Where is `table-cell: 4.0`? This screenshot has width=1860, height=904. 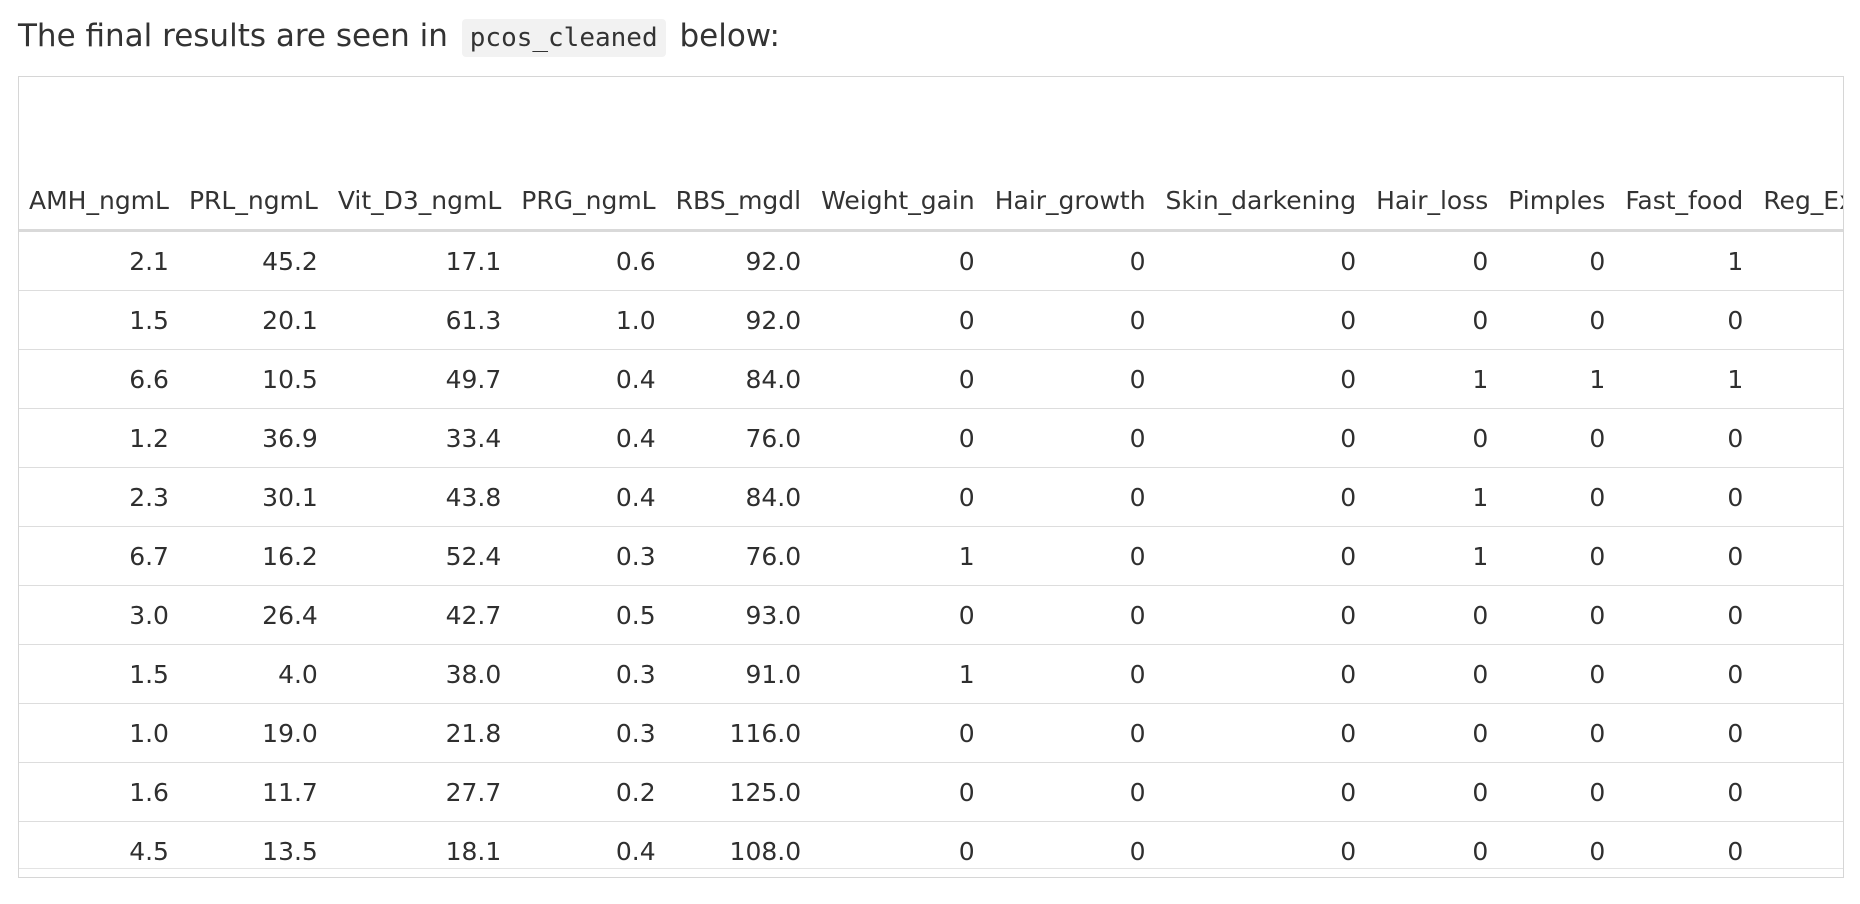
table-cell: 4.0 is located at coordinates (253, 674).